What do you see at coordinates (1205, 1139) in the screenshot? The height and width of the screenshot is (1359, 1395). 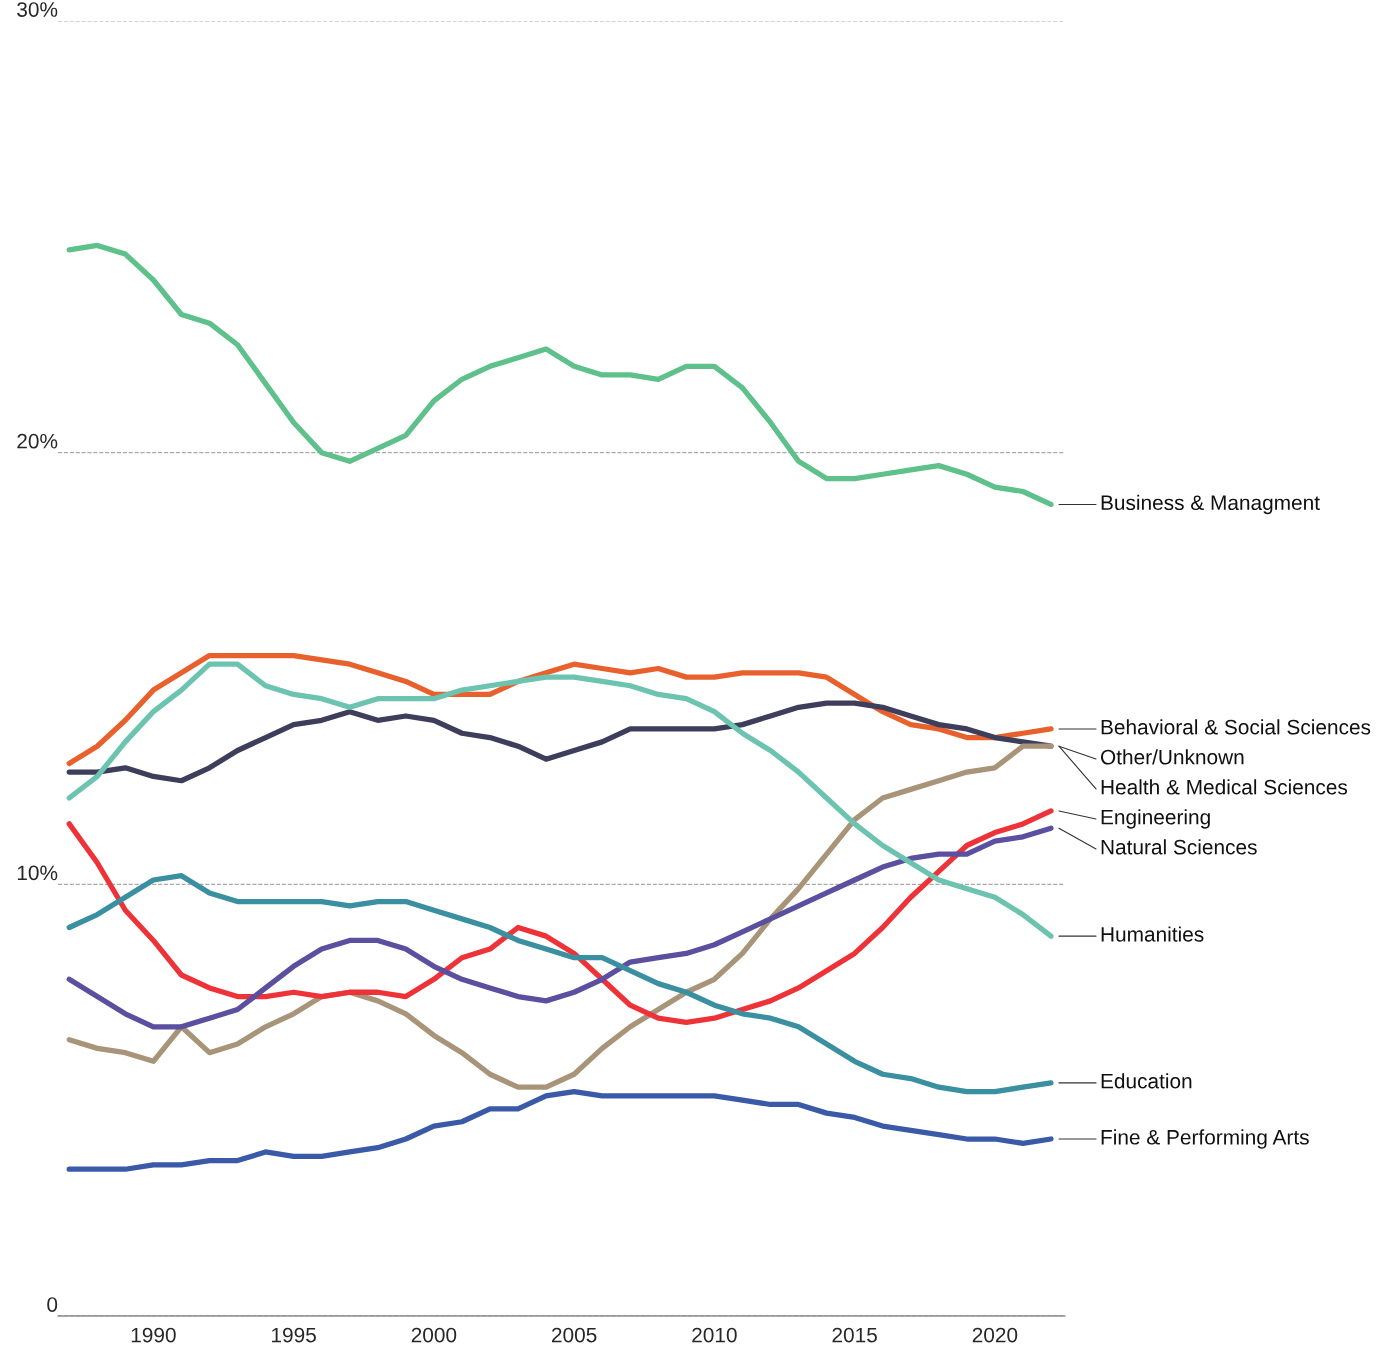 I see `text: Fine & Performing Arts` at bounding box center [1205, 1139].